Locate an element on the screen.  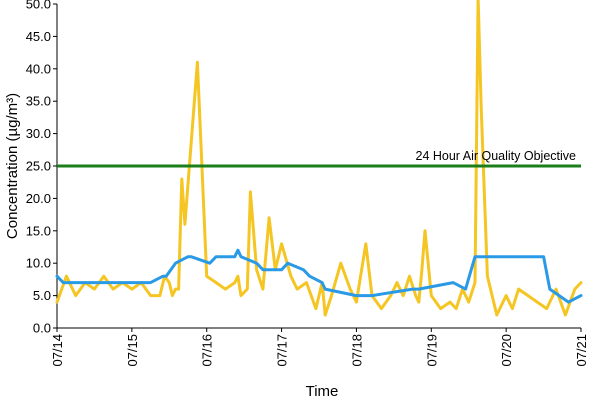
series-line-blue is located at coordinates (319, 276).